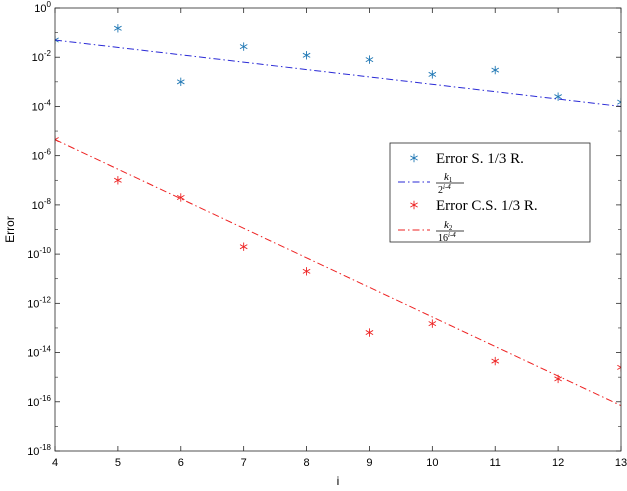 The height and width of the screenshot is (491, 627). Describe the element at coordinates (448, 177) in the screenshot. I see `legend-fraction-numerator: k1` at that location.